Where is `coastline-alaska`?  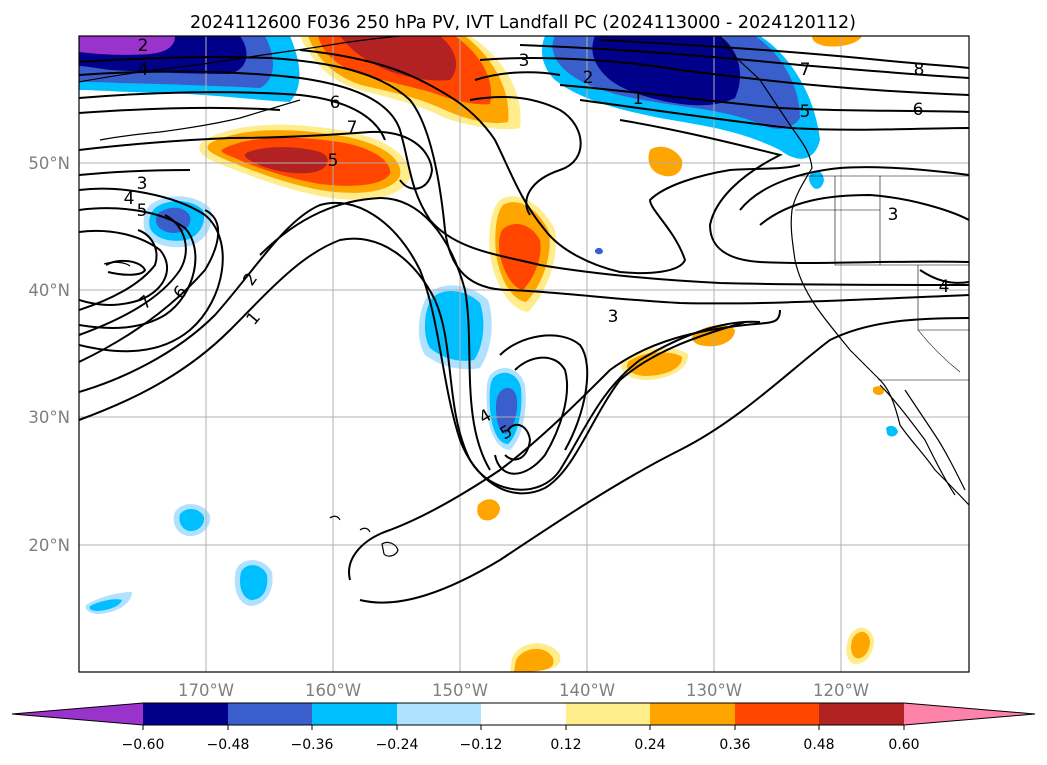 coastline-alaska is located at coordinates (240, 59).